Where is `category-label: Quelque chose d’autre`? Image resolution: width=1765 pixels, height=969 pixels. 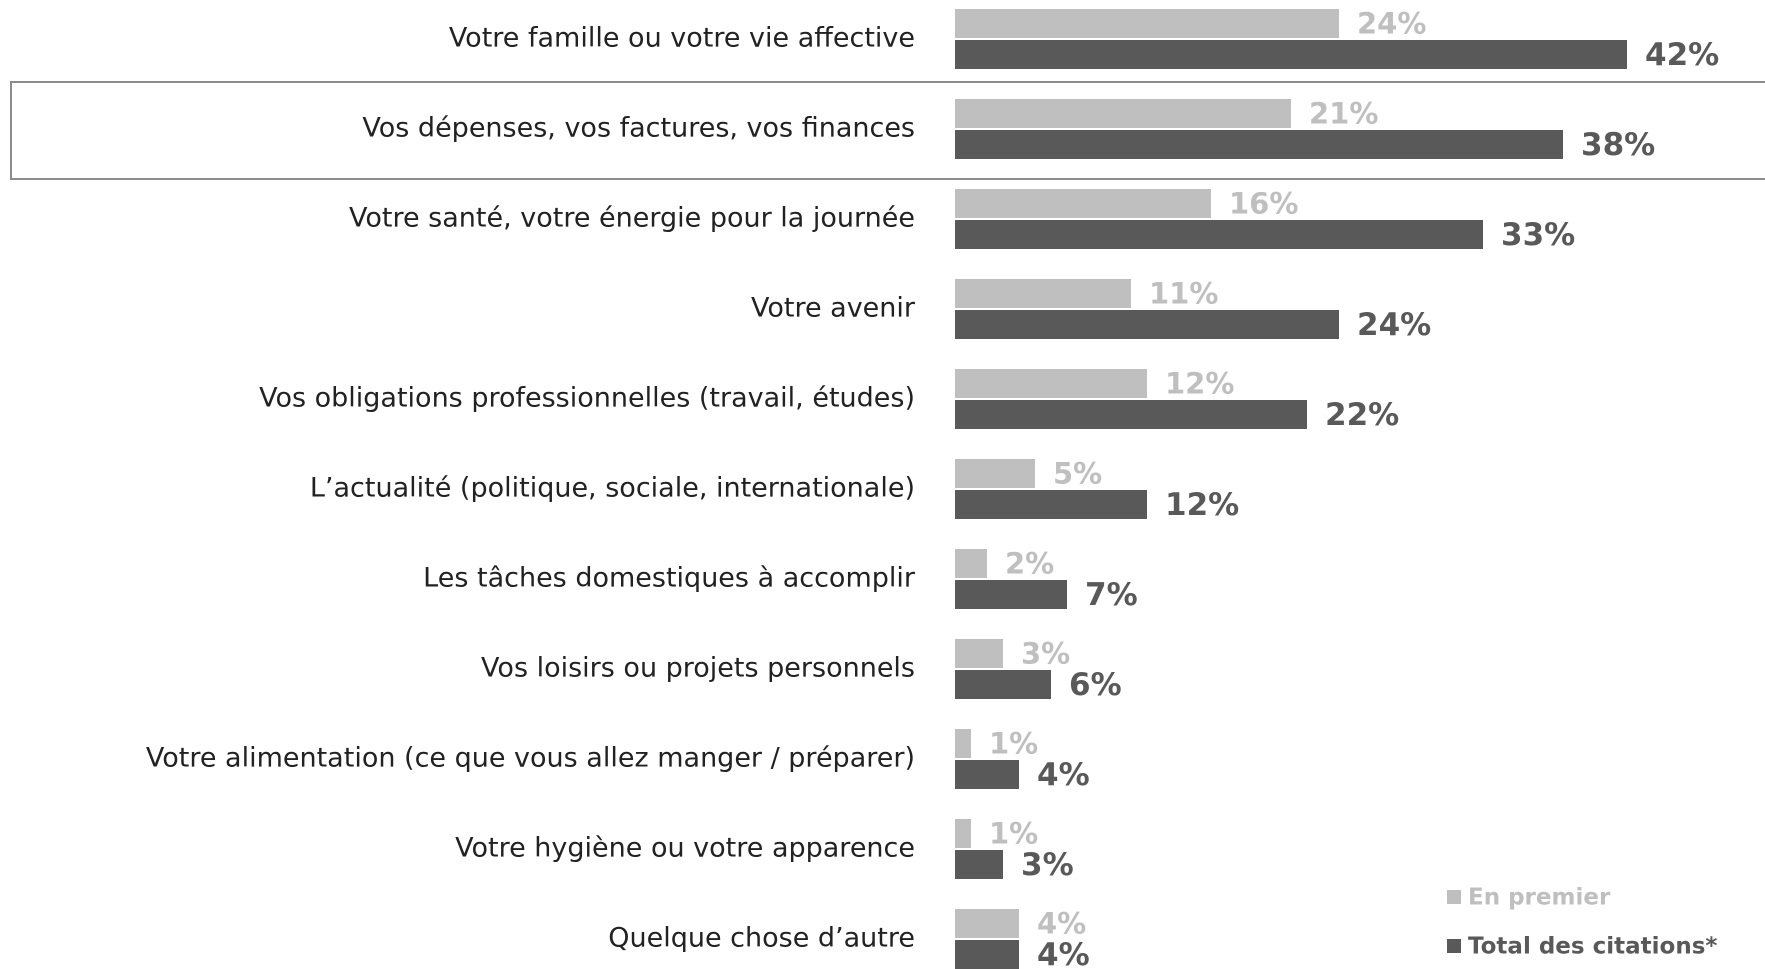
category-label: Quelque chose d’autre is located at coordinates (761, 938).